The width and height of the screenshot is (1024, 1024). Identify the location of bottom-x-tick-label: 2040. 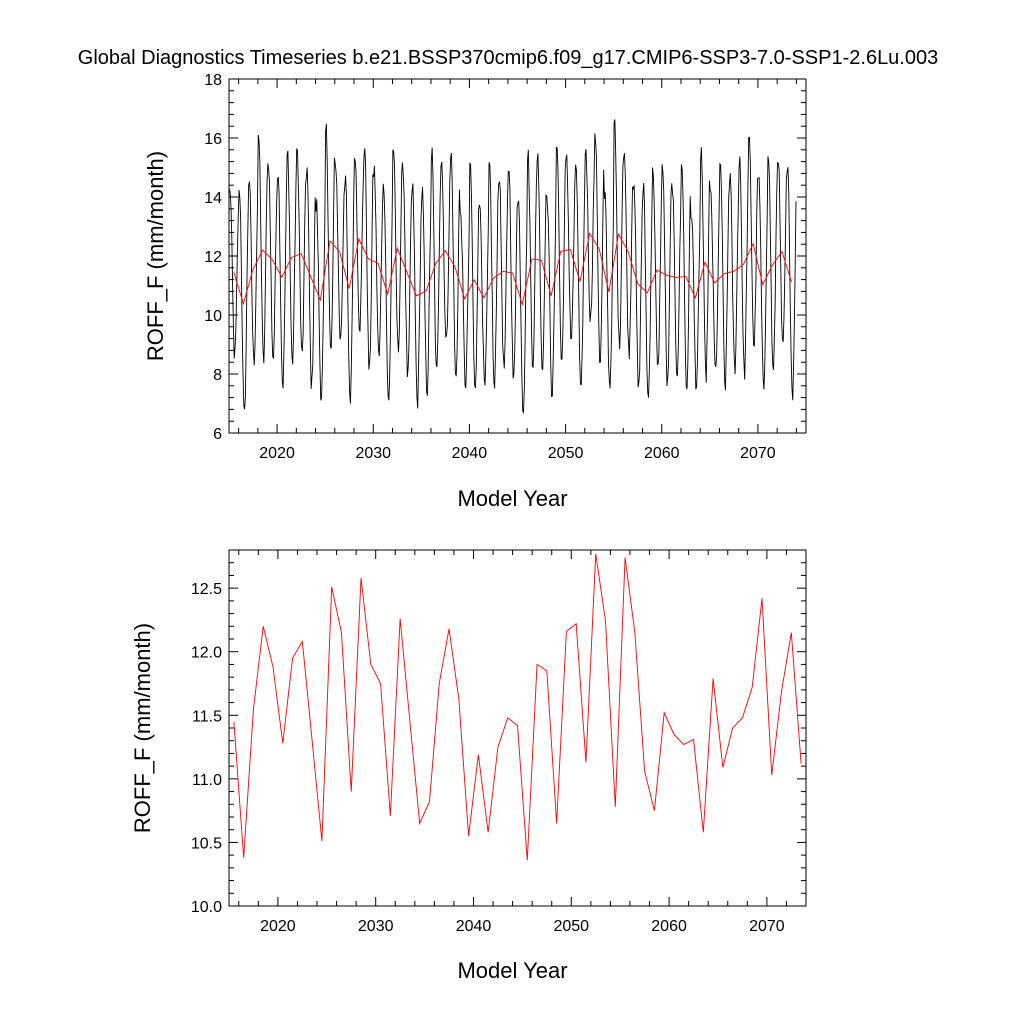
(474, 926).